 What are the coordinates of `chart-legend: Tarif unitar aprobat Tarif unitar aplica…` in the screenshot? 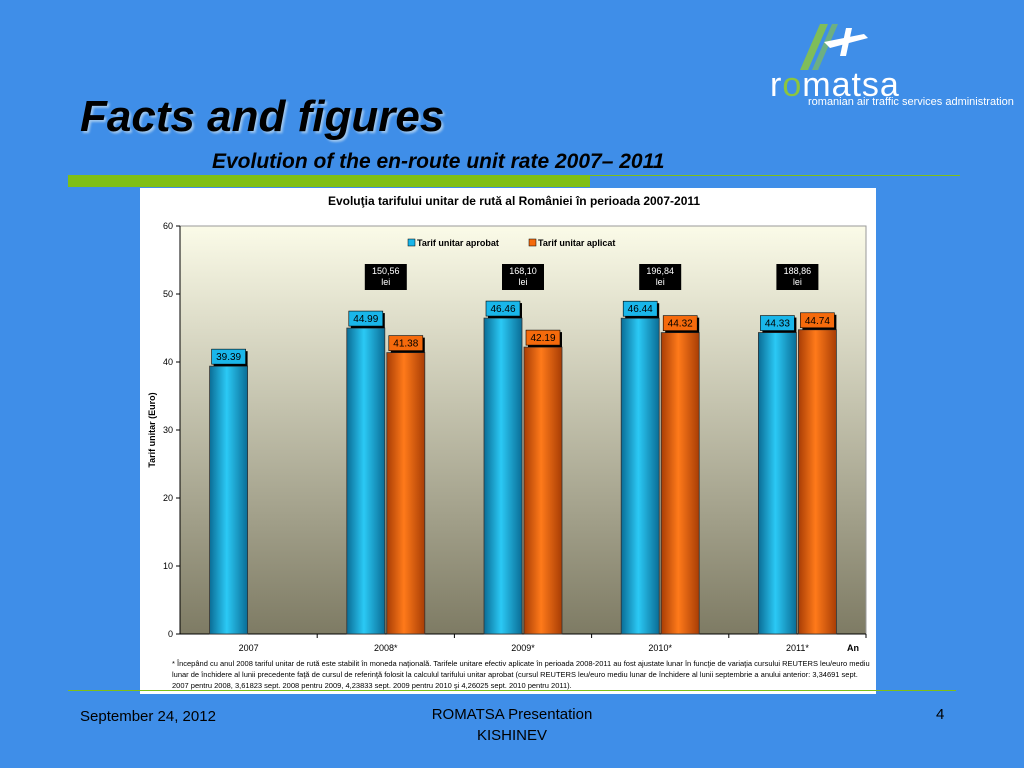 It's located at (511, 243).